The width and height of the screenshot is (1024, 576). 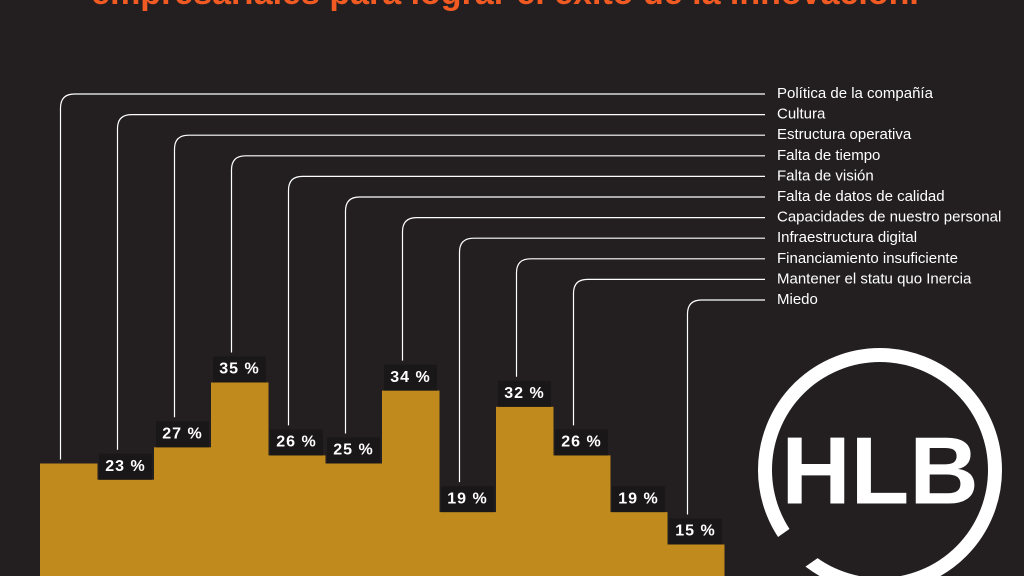 I want to click on logo-text: HLB, so click(x=879, y=470).